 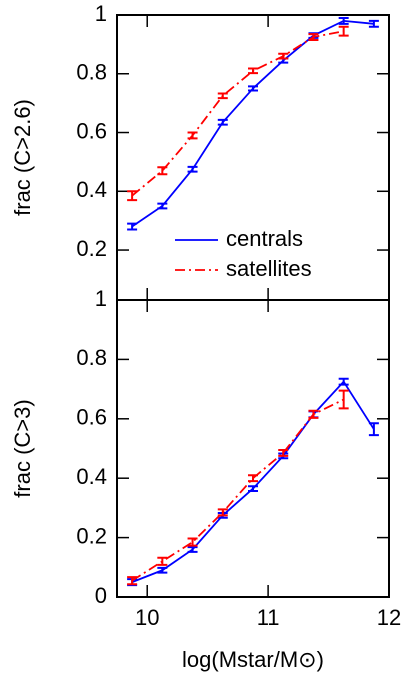 I want to click on y-tick-label: 0, so click(x=101, y=595).